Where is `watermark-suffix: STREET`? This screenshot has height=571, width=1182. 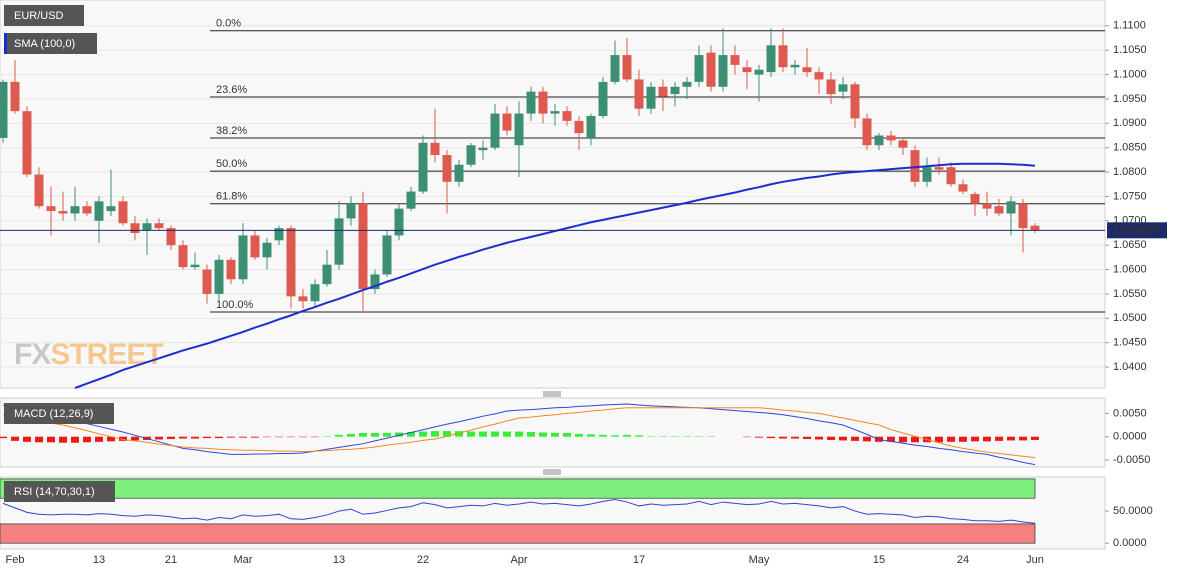
watermark-suffix: STREET is located at coordinates (106, 354).